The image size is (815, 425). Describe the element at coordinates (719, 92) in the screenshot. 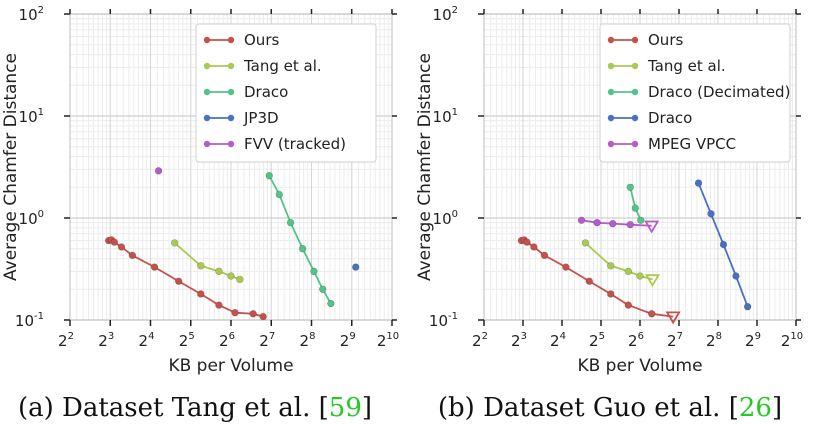

I see `legend-label: Draco (Decimated)` at that location.